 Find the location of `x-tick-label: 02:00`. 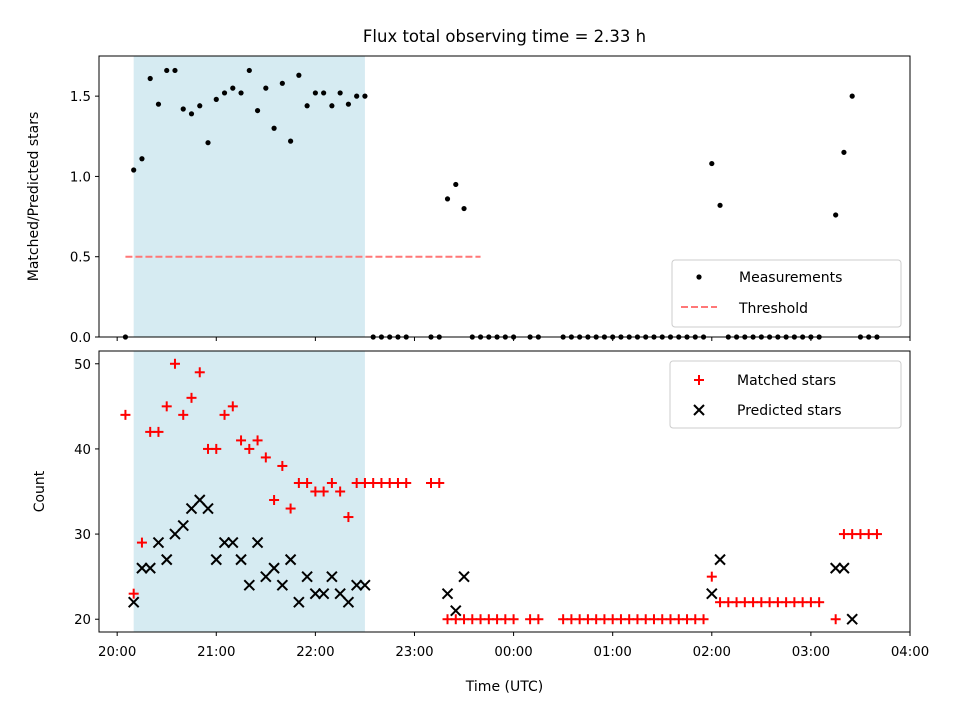

x-tick-label: 02:00 is located at coordinates (712, 652).